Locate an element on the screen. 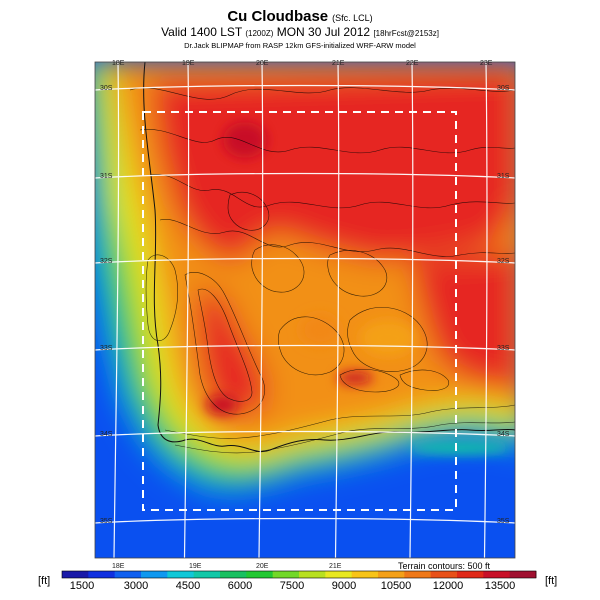 This screenshot has height=600, width=600. lat-label-right: 32S is located at coordinates (503, 261).